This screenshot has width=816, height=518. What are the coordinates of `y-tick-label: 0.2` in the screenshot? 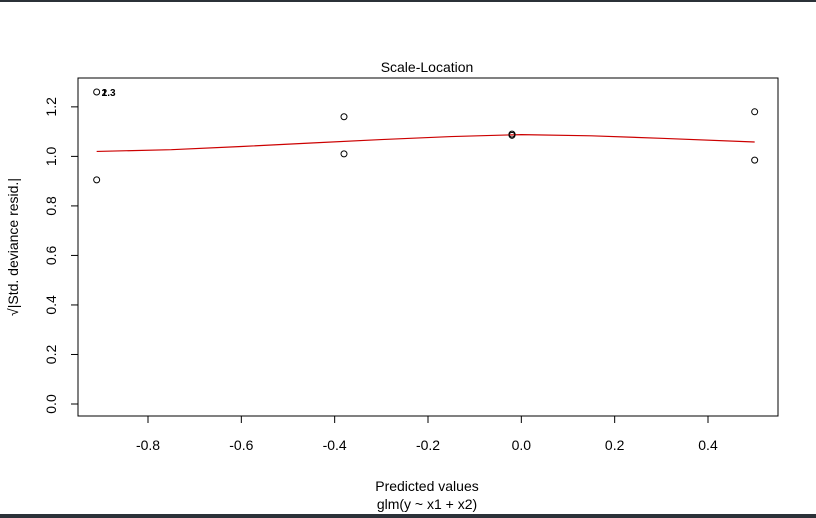 It's located at (51, 355).